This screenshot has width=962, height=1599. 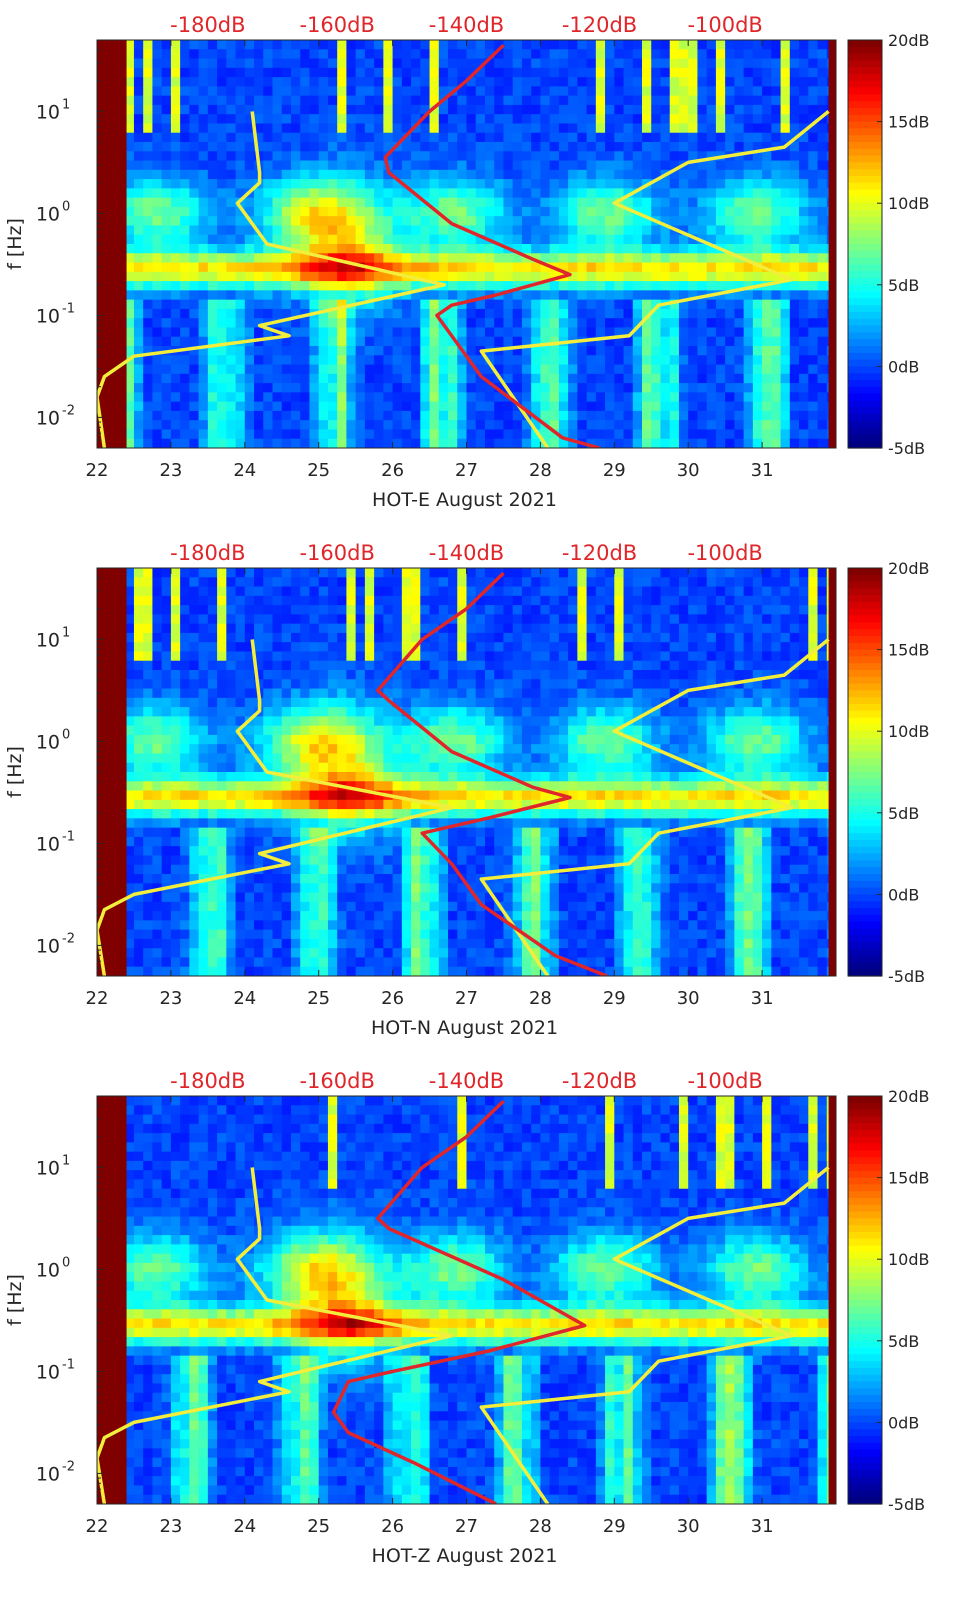 I want to click on colorbar-step, so click(x=865, y=336).